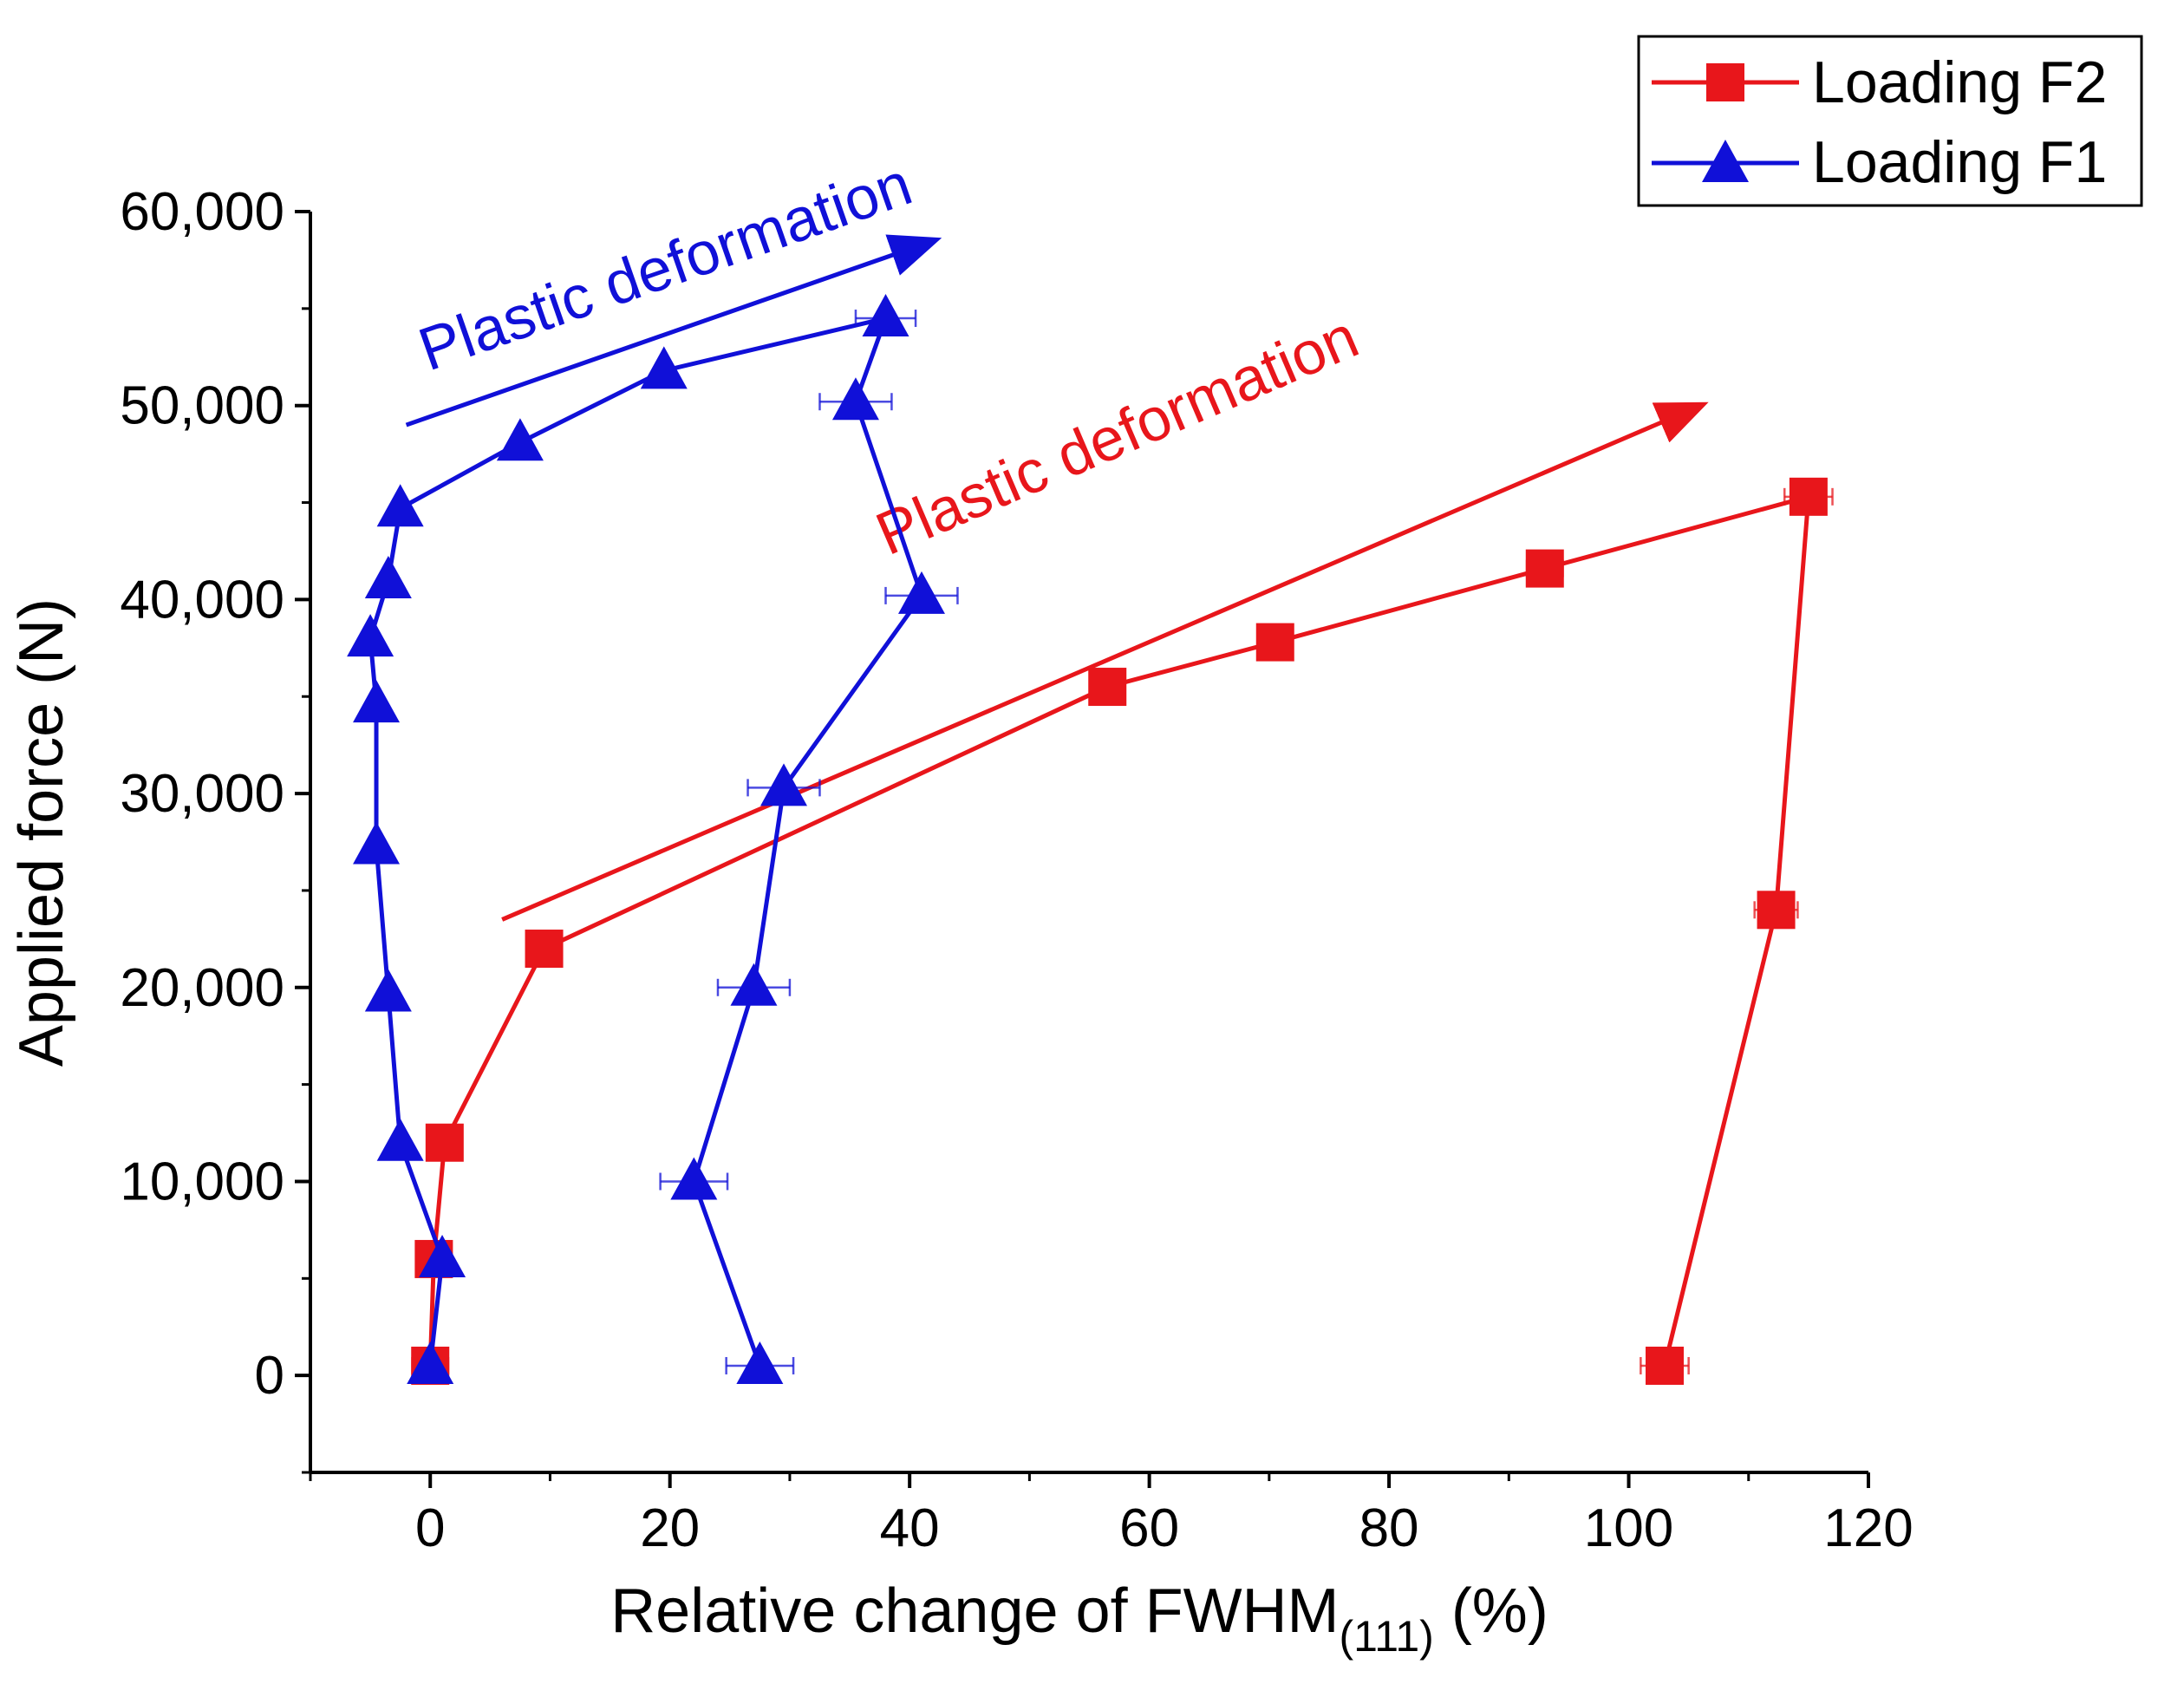  What do you see at coordinates (1628, 1528) in the screenshot?
I see `x-tick-label: 100` at bounding box center [1628, 1528].